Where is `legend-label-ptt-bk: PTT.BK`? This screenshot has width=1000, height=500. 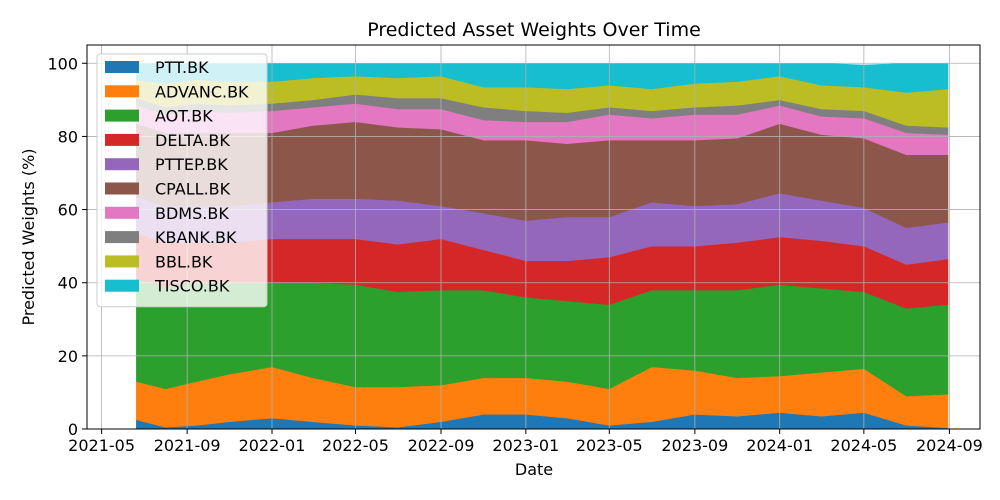 legend-label-ptt-bk: PTT.BK is located at coordinates (182, 67).